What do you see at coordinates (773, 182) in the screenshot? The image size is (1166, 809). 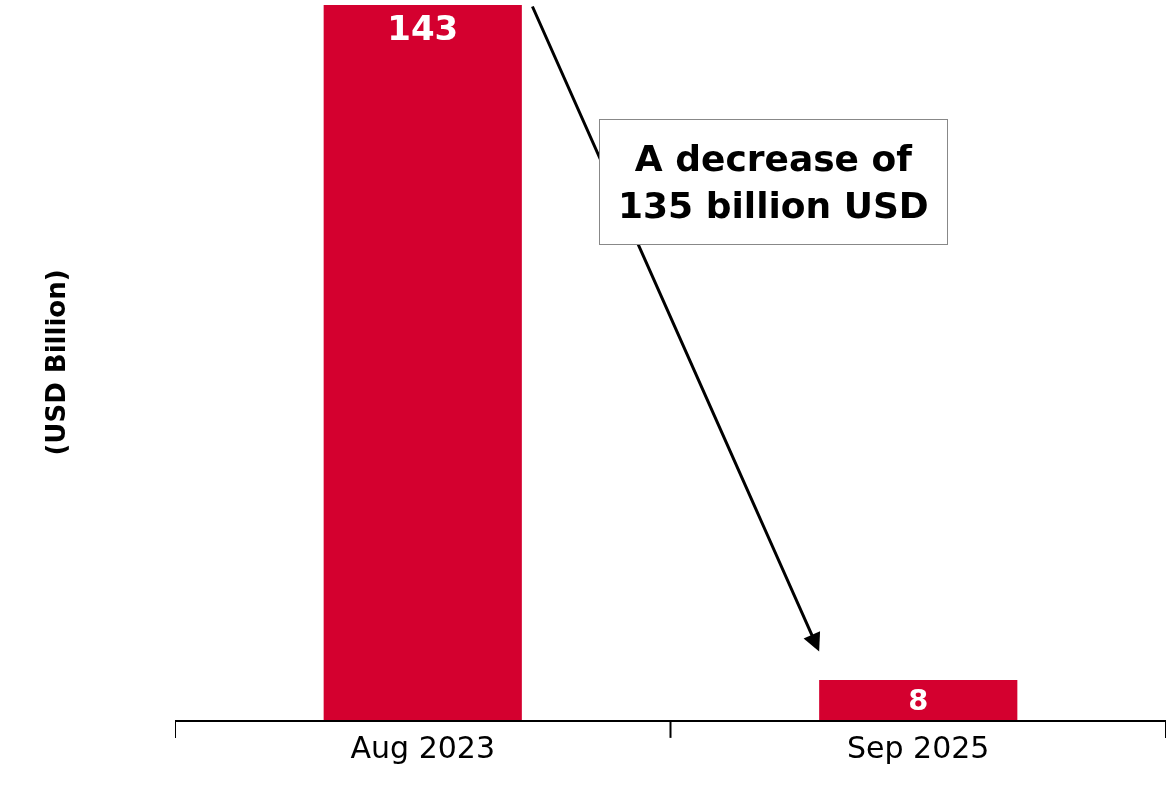 I see `annotation: A decrease of 135 billion USD` at bounding box center [773, 182].